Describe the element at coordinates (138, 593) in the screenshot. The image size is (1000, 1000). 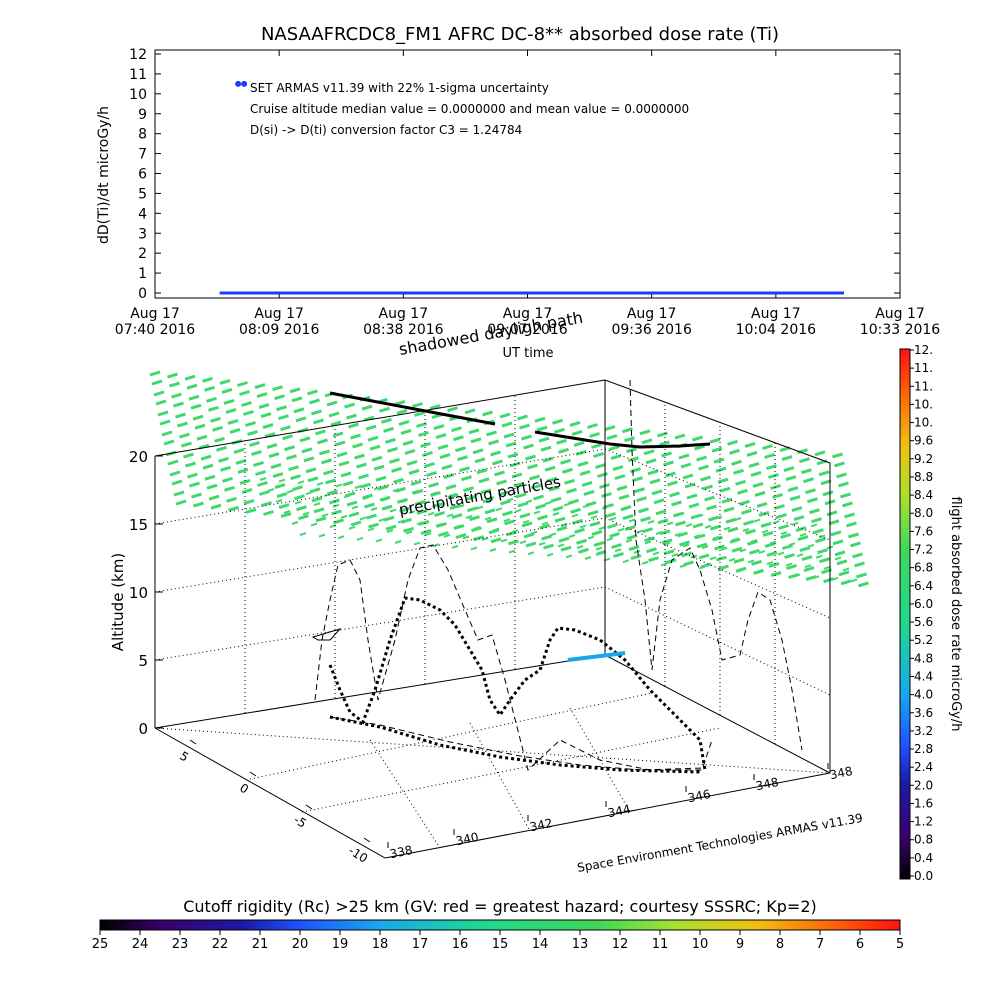
I see `z-tick-label: 10` at that location.